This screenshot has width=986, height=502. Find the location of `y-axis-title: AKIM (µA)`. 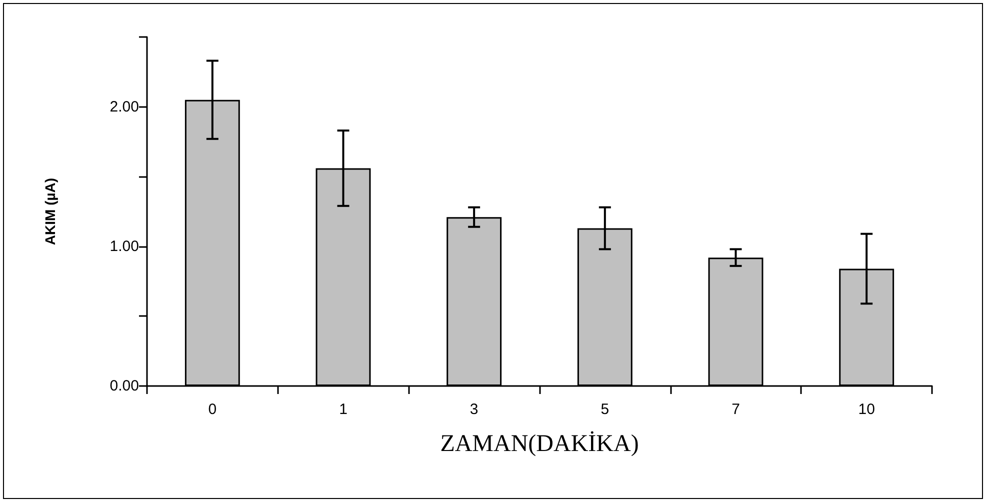

y-axis-title: AKIM (µA) is located at coordinates (50, 212).